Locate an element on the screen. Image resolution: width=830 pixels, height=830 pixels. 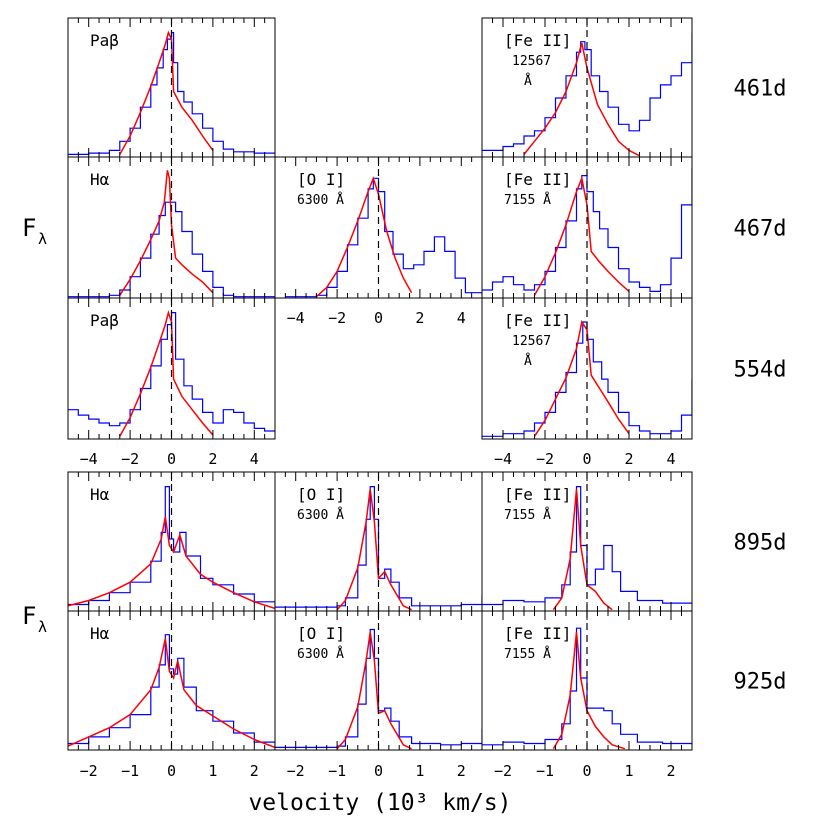
panel-3: [O I] 6300 Å is located at coordinates (378, 227).